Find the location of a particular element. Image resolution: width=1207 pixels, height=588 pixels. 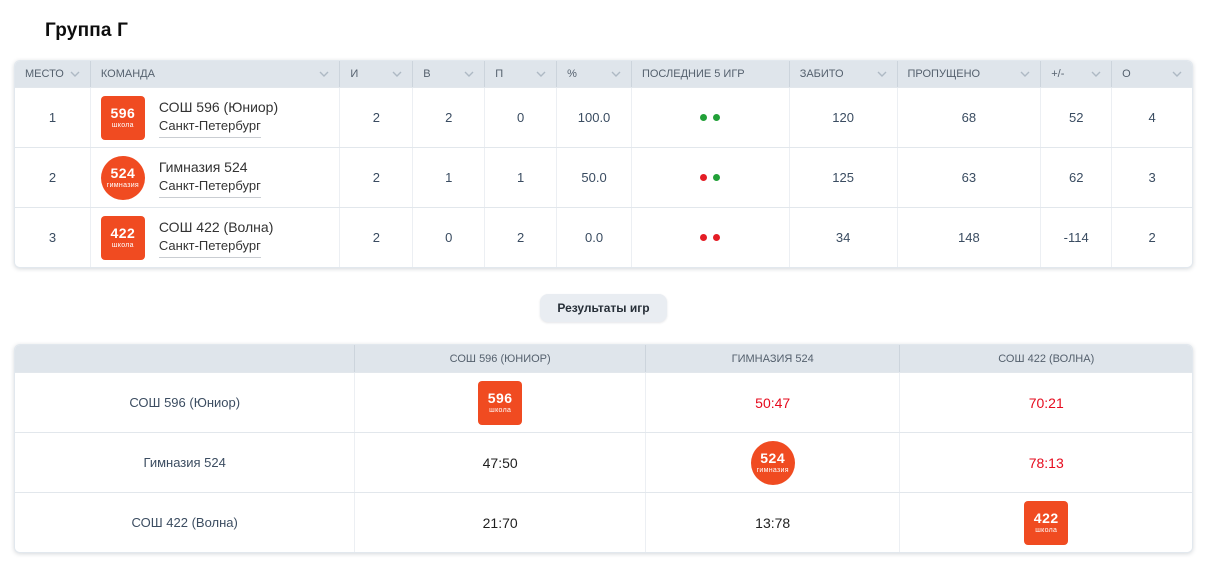

wins-cell: 1 is located at coordinates (449, 177).